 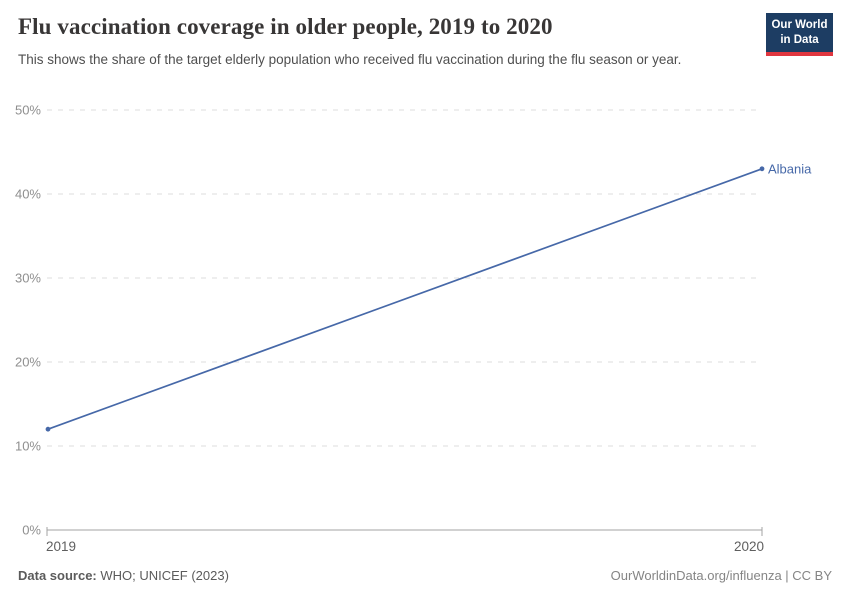 I want to click on license-link: OurWorldinData.org/influenza | CC BY, so click(x=721, y=575).